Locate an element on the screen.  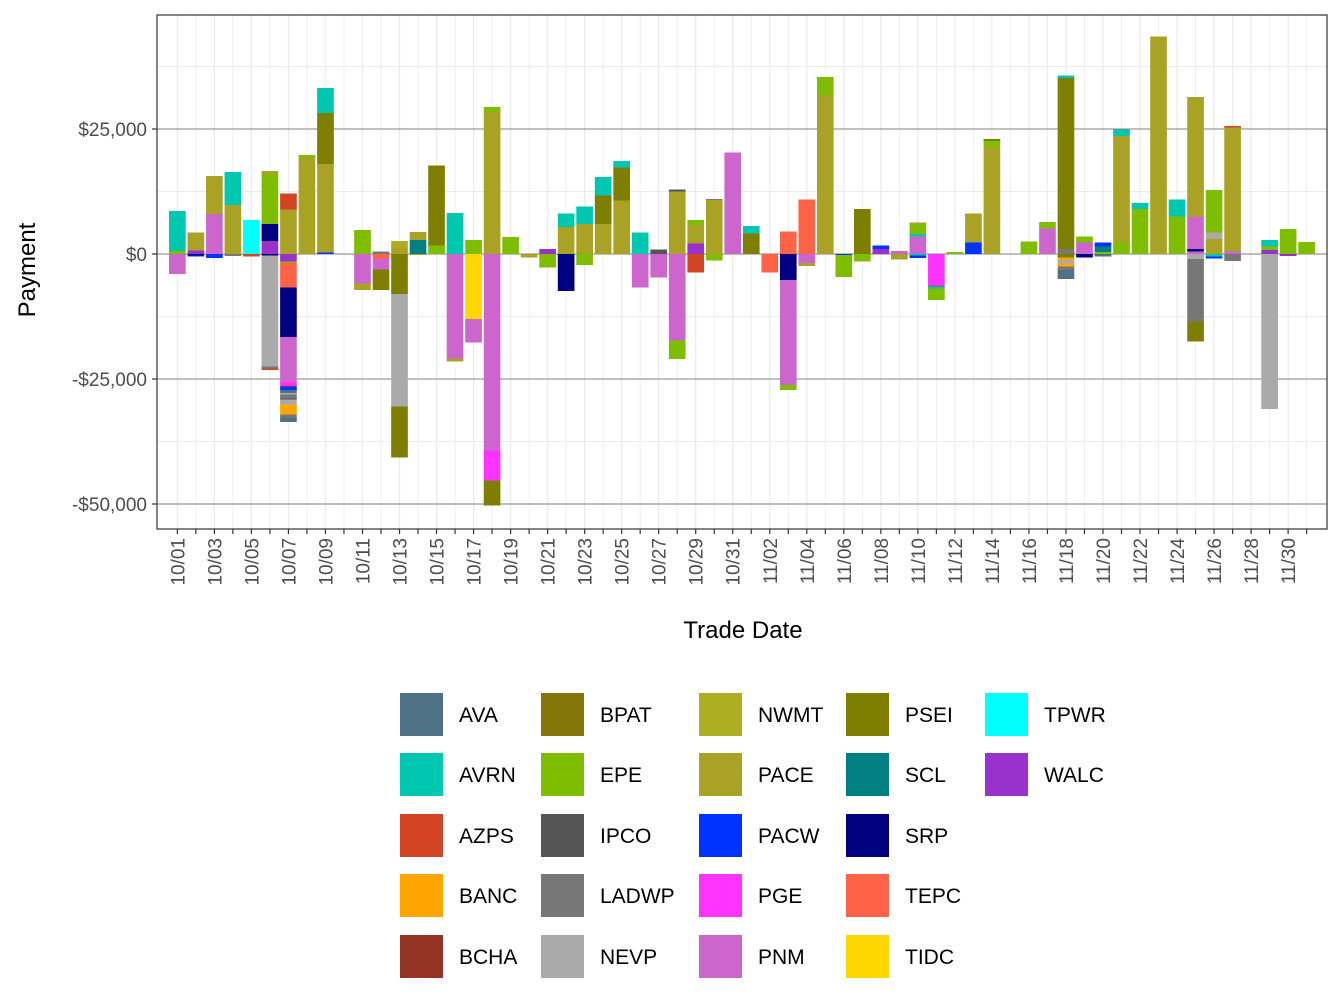
legend-key-banc is located at coordinates (421, 895).